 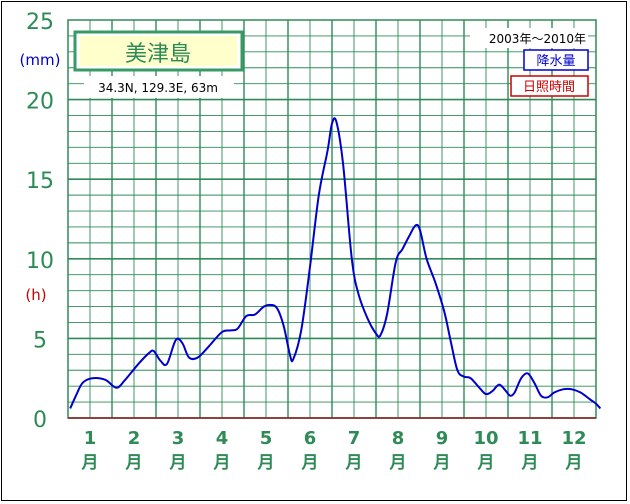 I want to click on x-tick-month-number: 8, so click(x=398, y=438).